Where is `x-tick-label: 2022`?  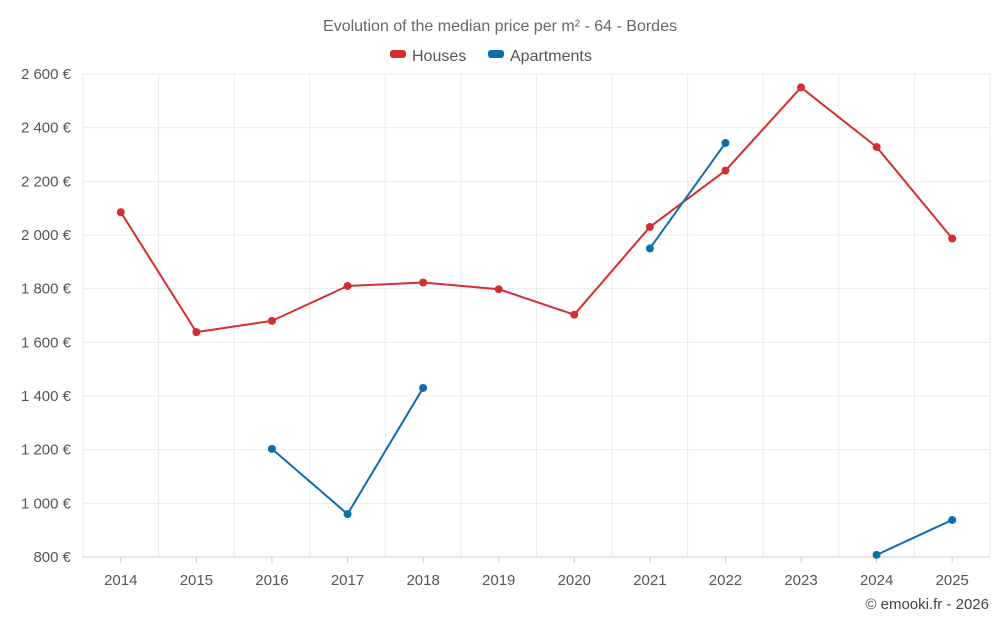 x-tick-label: 2022 is located at coordinates (725, 580).